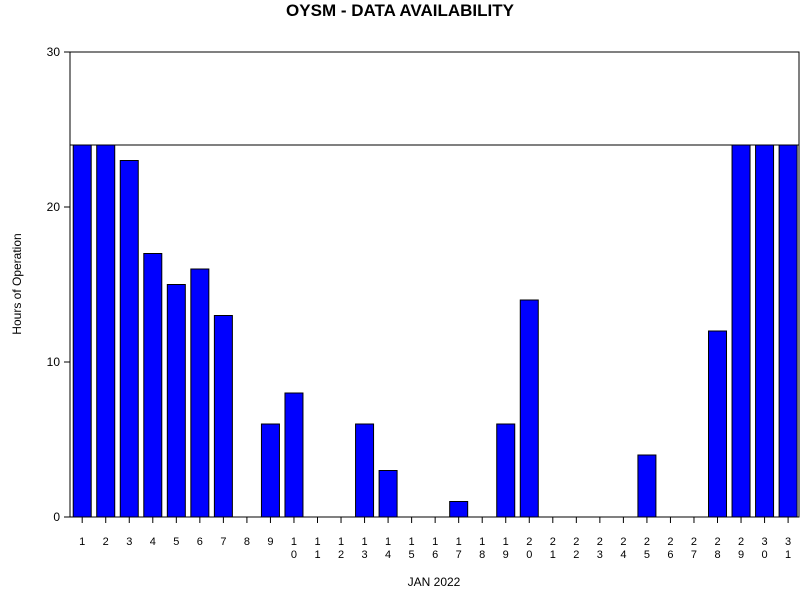 The image size is (800, 600). I want to click on x-tick-label: 7, so click(223, 542).